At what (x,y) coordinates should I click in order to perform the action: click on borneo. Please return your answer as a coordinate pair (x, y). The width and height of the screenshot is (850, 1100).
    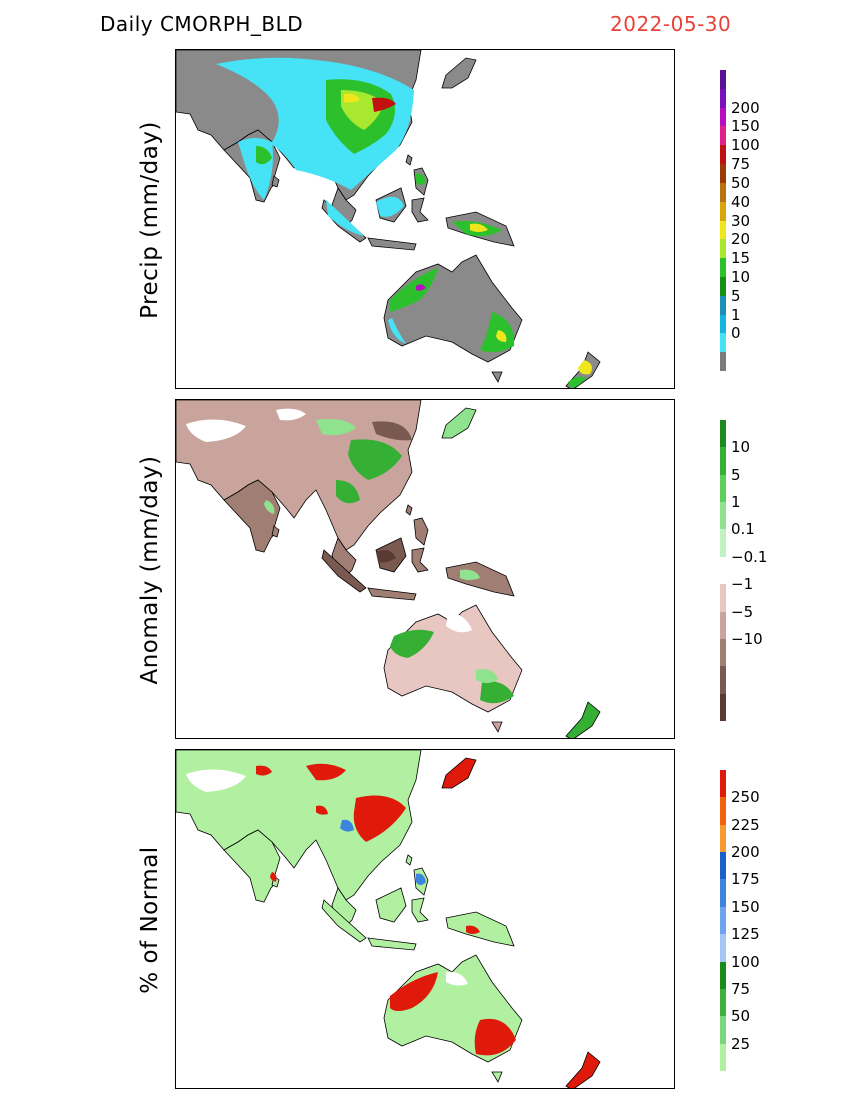
    Looking at the image, I should click on (391, 905).